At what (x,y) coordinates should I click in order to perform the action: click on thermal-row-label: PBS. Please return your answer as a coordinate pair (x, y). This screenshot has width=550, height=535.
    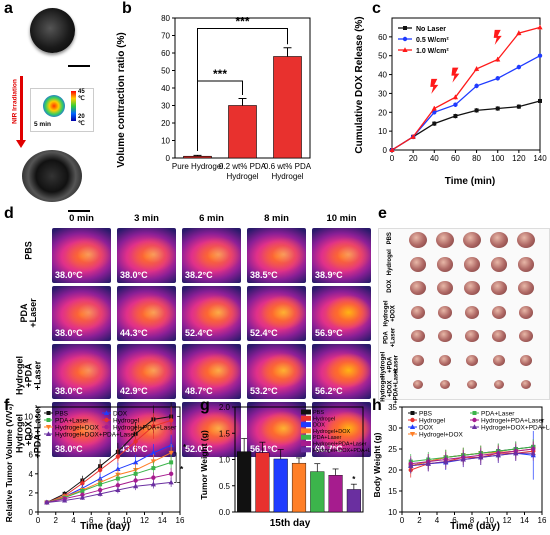
    Looking at the image, I should click on (28, 250).